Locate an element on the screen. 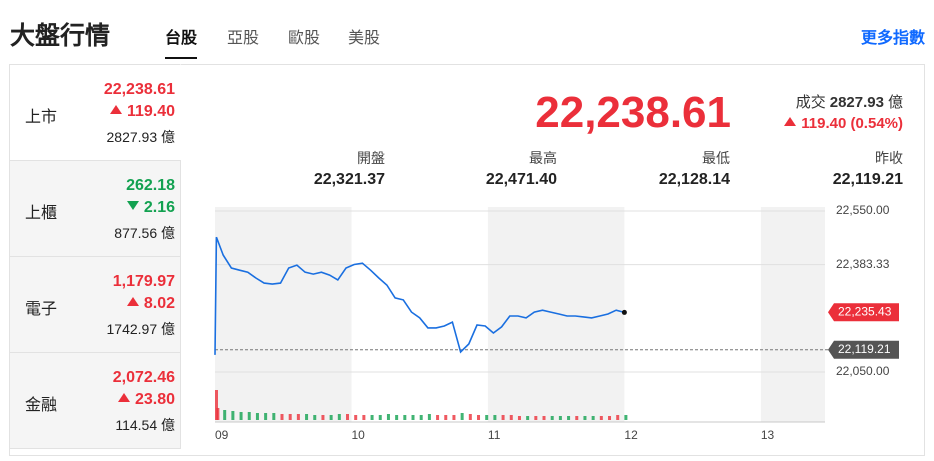  change-value: 119.40 is located at coordinates (150, 111).